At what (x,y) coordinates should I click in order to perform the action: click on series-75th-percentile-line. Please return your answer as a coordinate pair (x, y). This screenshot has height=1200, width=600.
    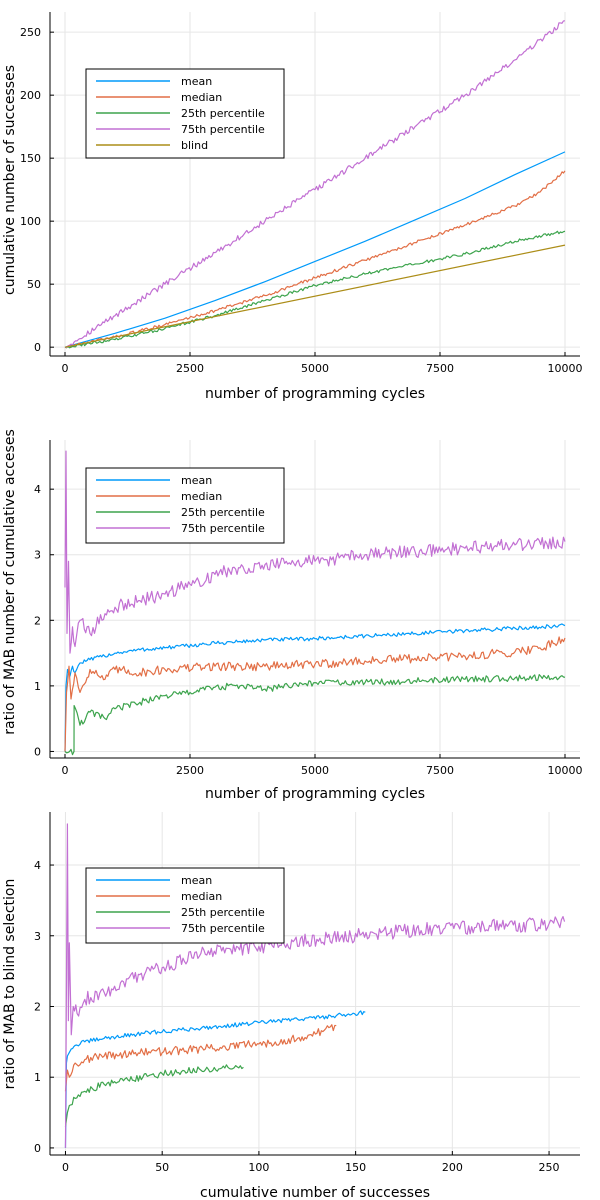
    Looking at the image, I should click on (315, 552).